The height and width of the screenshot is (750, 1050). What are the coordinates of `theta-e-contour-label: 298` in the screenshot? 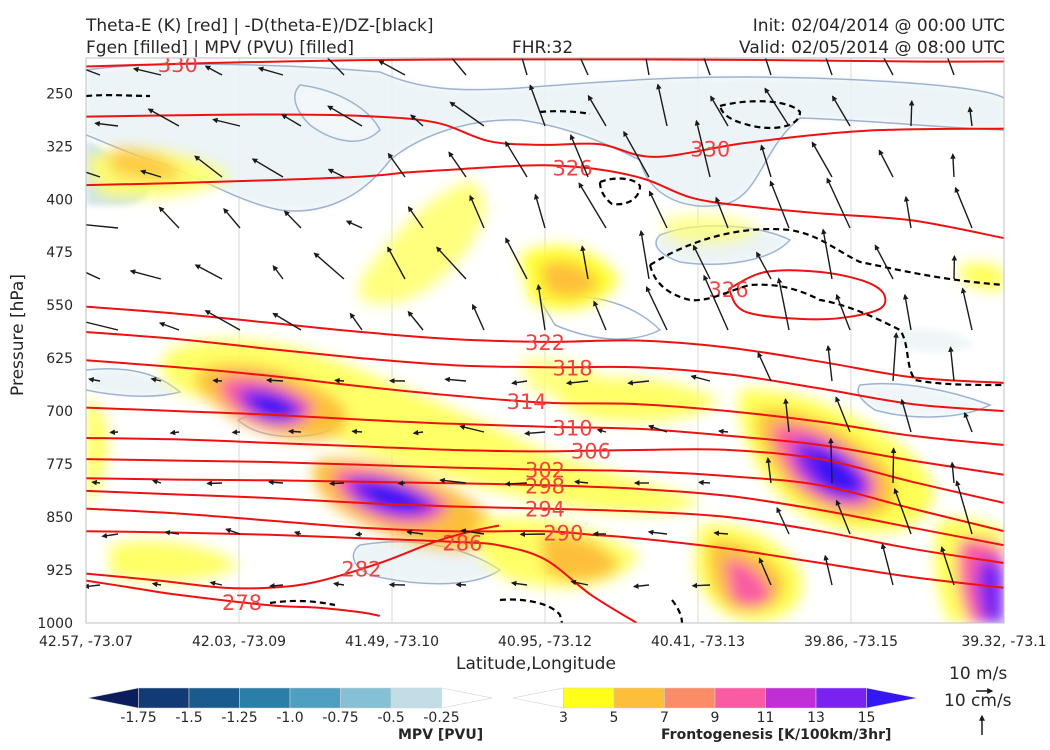 It's located at (545, 486).